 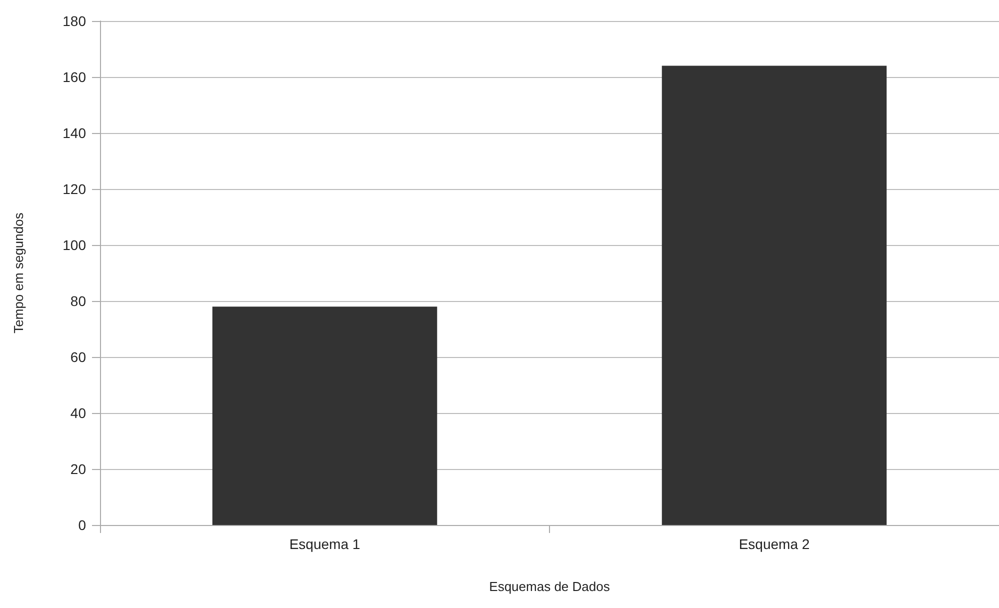 I want to click on y-axis-title: Tempo em segundos, so click(x=18, y=273).